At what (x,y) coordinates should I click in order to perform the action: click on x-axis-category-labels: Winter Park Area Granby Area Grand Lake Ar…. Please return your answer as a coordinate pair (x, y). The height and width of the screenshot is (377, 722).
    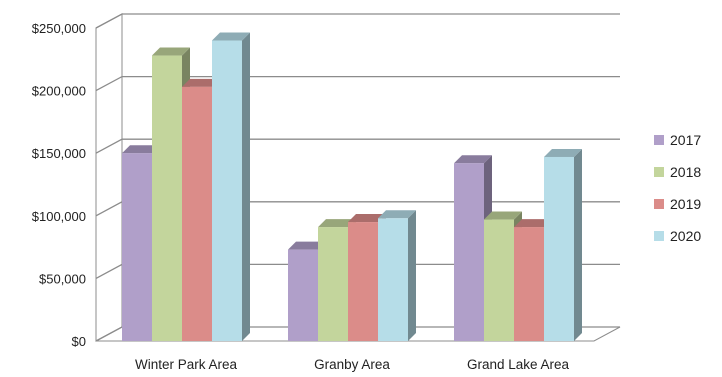
    Looking at the image, I should click on (352, 364).